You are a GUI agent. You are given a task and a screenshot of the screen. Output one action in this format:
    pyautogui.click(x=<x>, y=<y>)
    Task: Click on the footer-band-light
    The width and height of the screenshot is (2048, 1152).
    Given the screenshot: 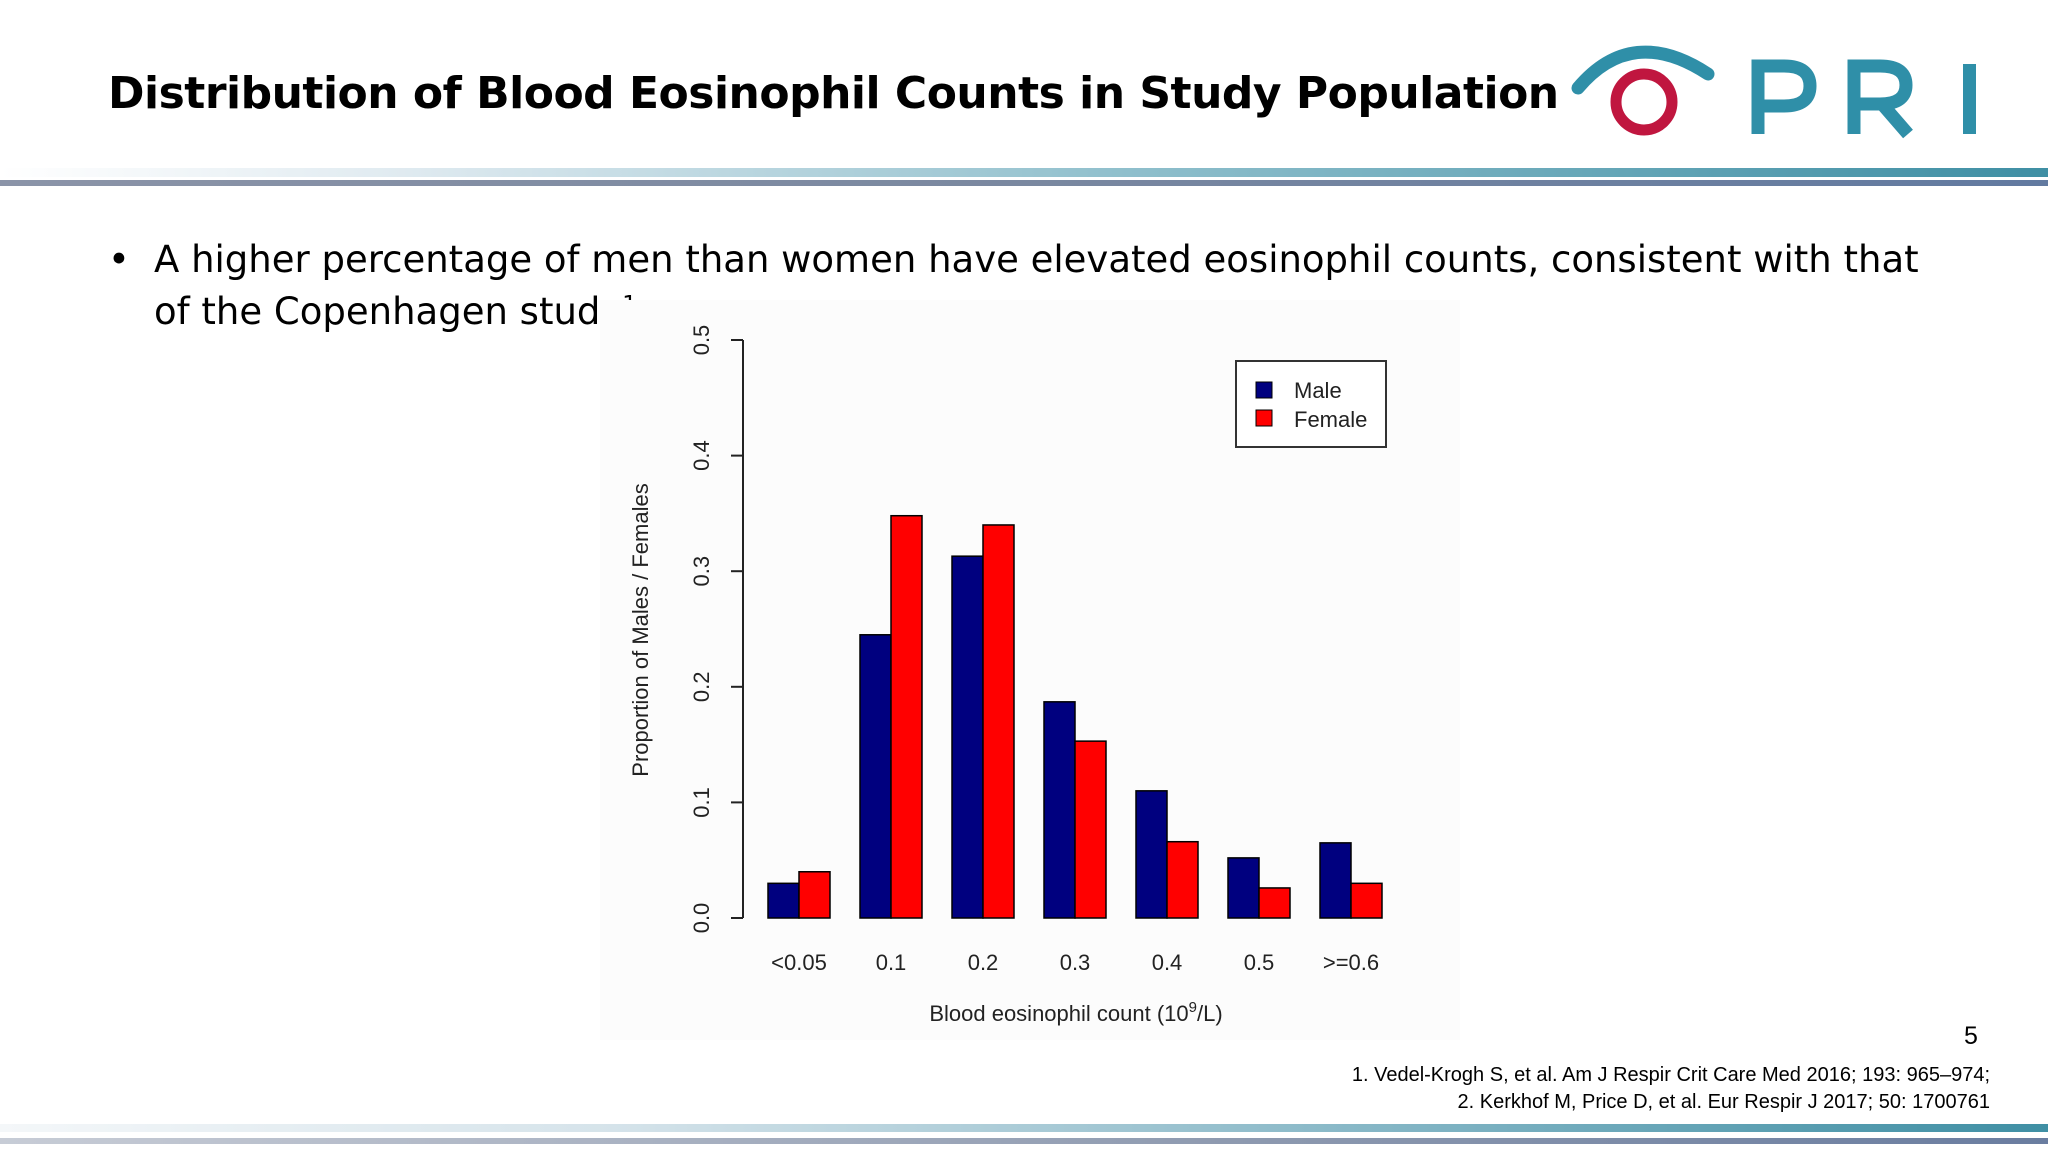 What is the action you would take?
    pyautogui.click(x=1024, y=1128)
    